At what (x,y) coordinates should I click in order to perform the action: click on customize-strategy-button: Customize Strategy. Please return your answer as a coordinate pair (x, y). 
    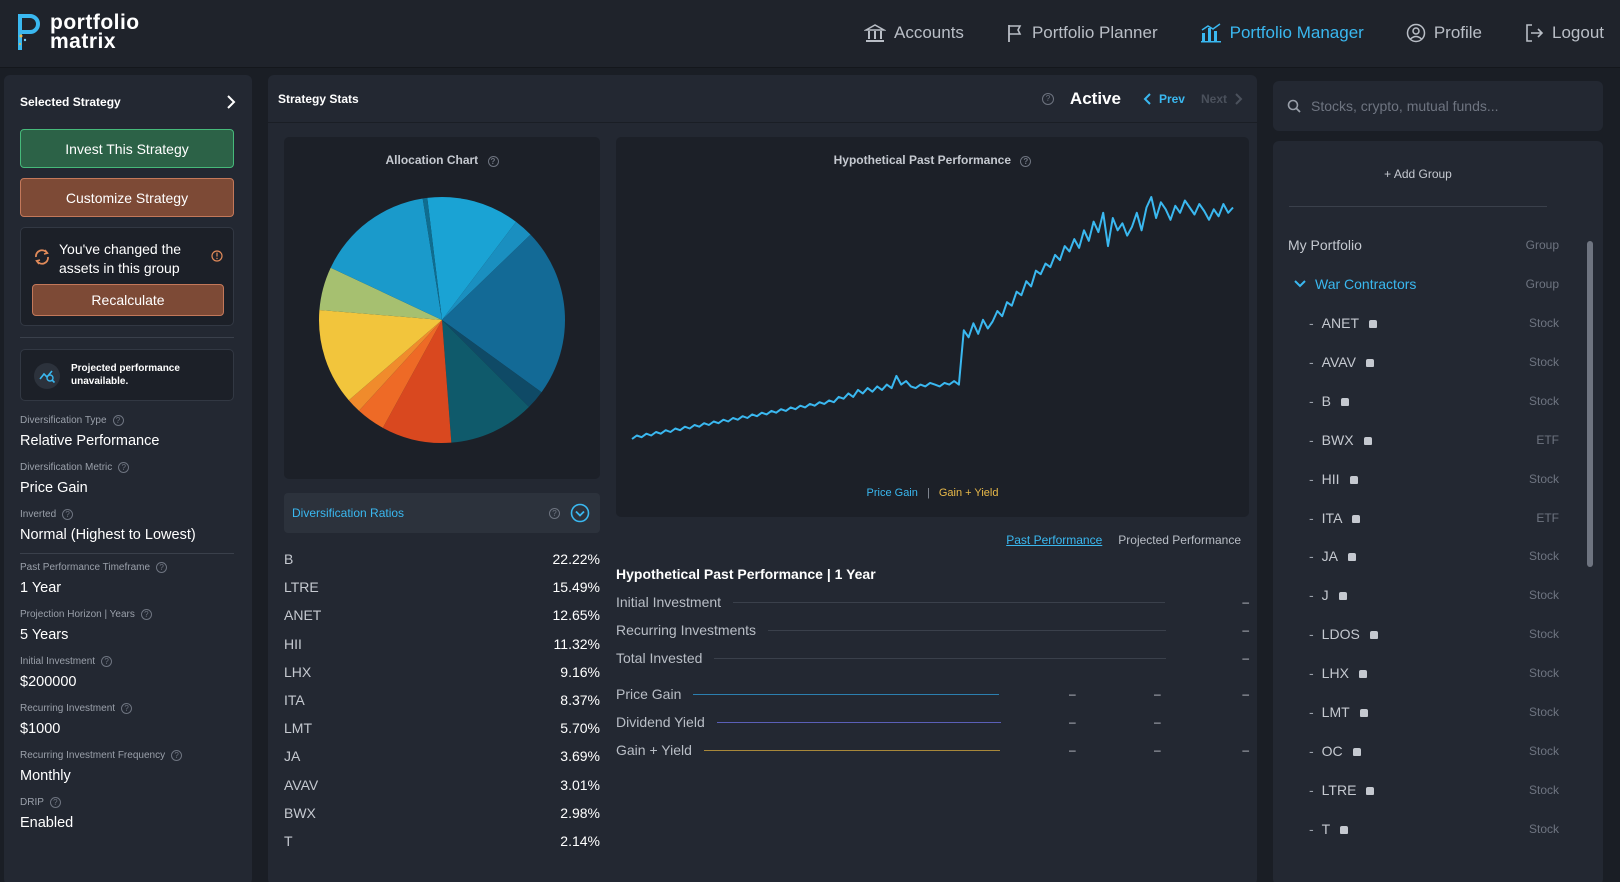
    Looking at the image, I should click on (127, 197).